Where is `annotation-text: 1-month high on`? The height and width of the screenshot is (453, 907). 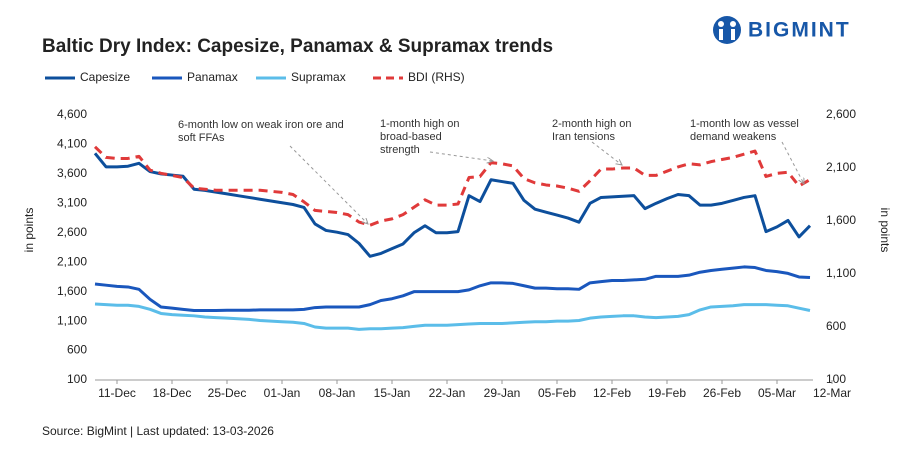 annotation-text: 1-month high on is located at coordinates (420, 124).